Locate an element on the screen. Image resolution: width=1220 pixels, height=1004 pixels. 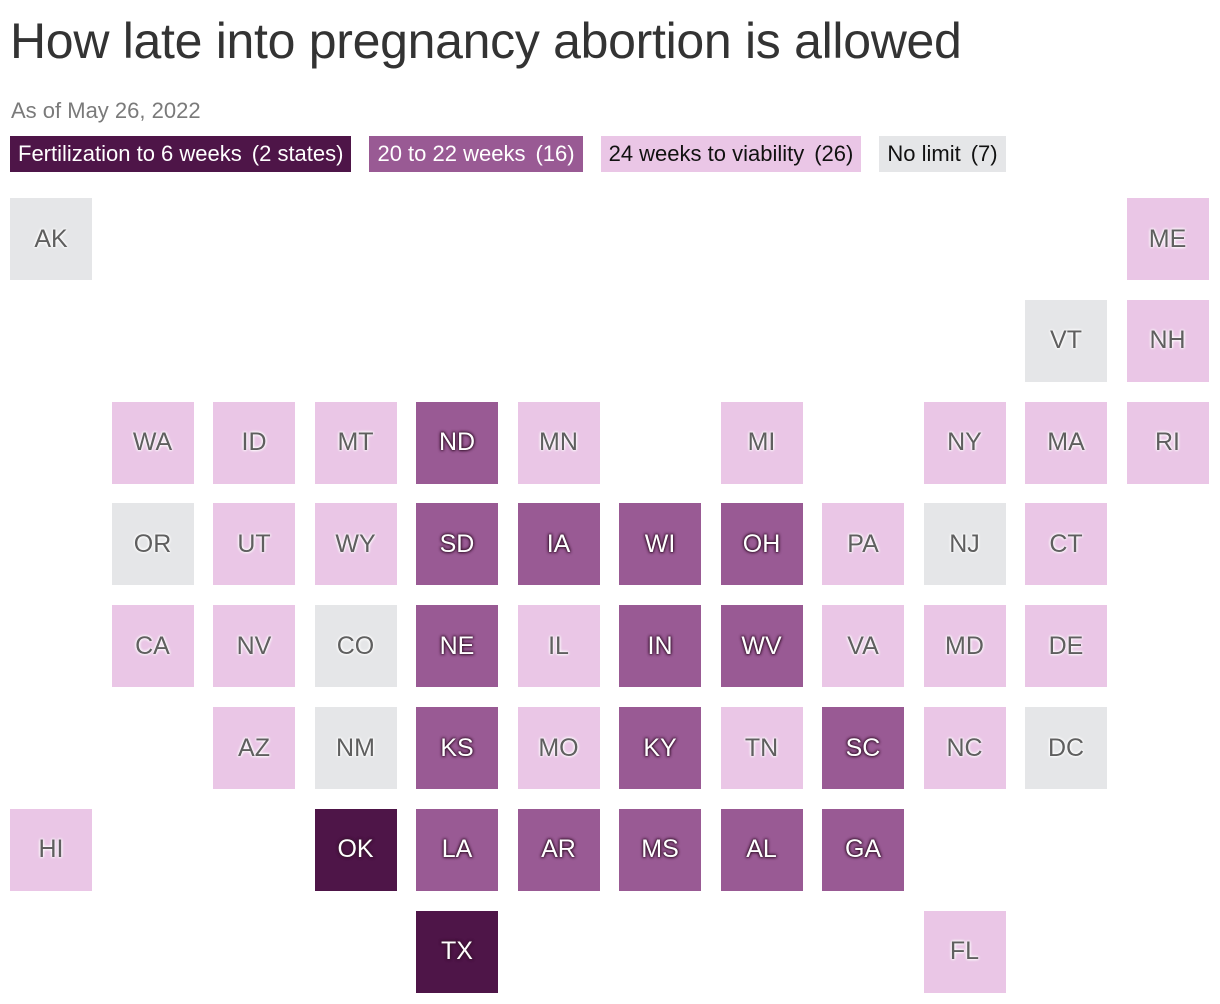
state-tile-ks: KS is located at coordinates (457, 748).